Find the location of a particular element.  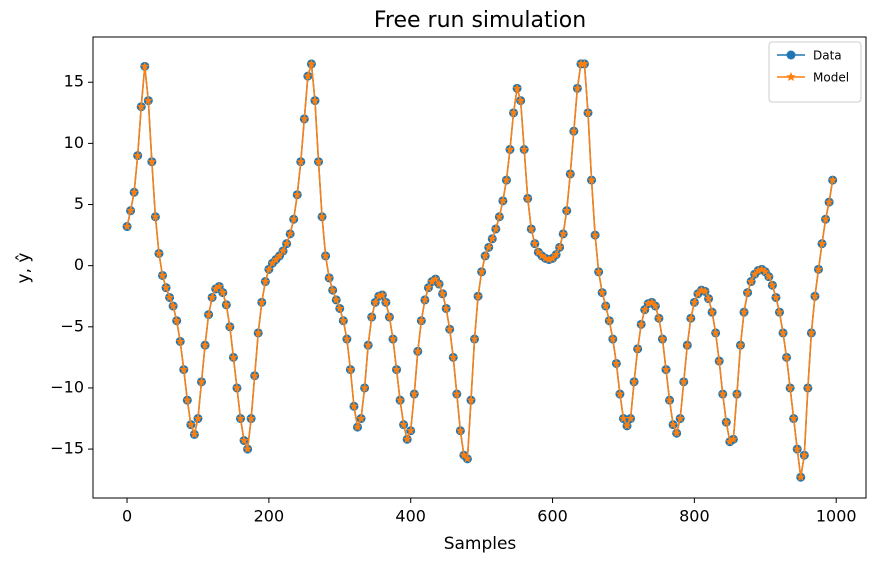

y-axis-label: y, ŷ is located at coordinates (24, 268).